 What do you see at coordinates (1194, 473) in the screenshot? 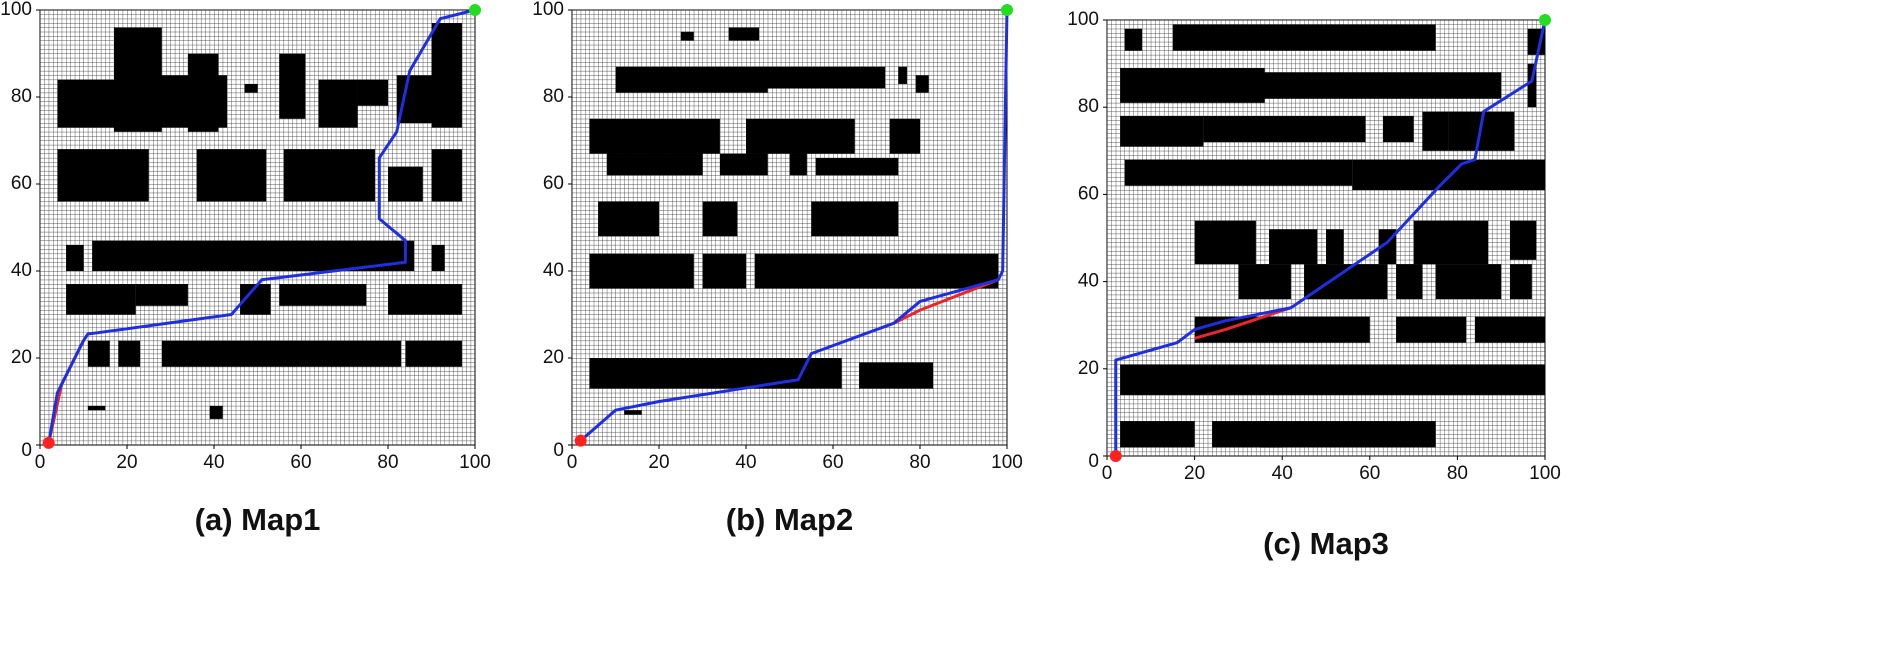
I see `x-tick-label: 20` at bounding box center [1194, 473].